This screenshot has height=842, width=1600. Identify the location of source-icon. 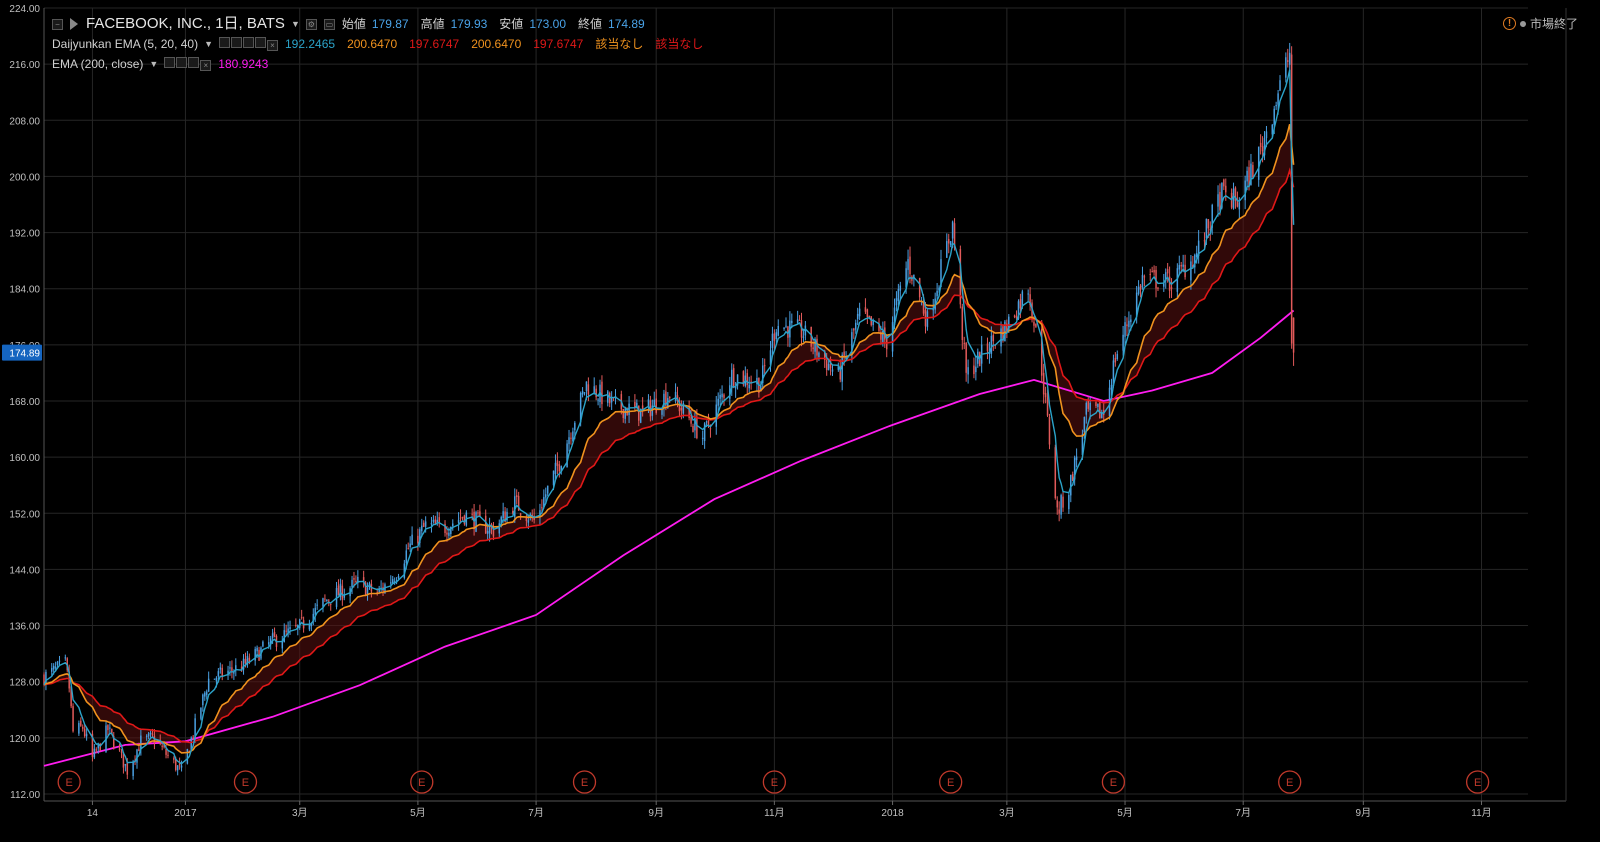
(248, 42).